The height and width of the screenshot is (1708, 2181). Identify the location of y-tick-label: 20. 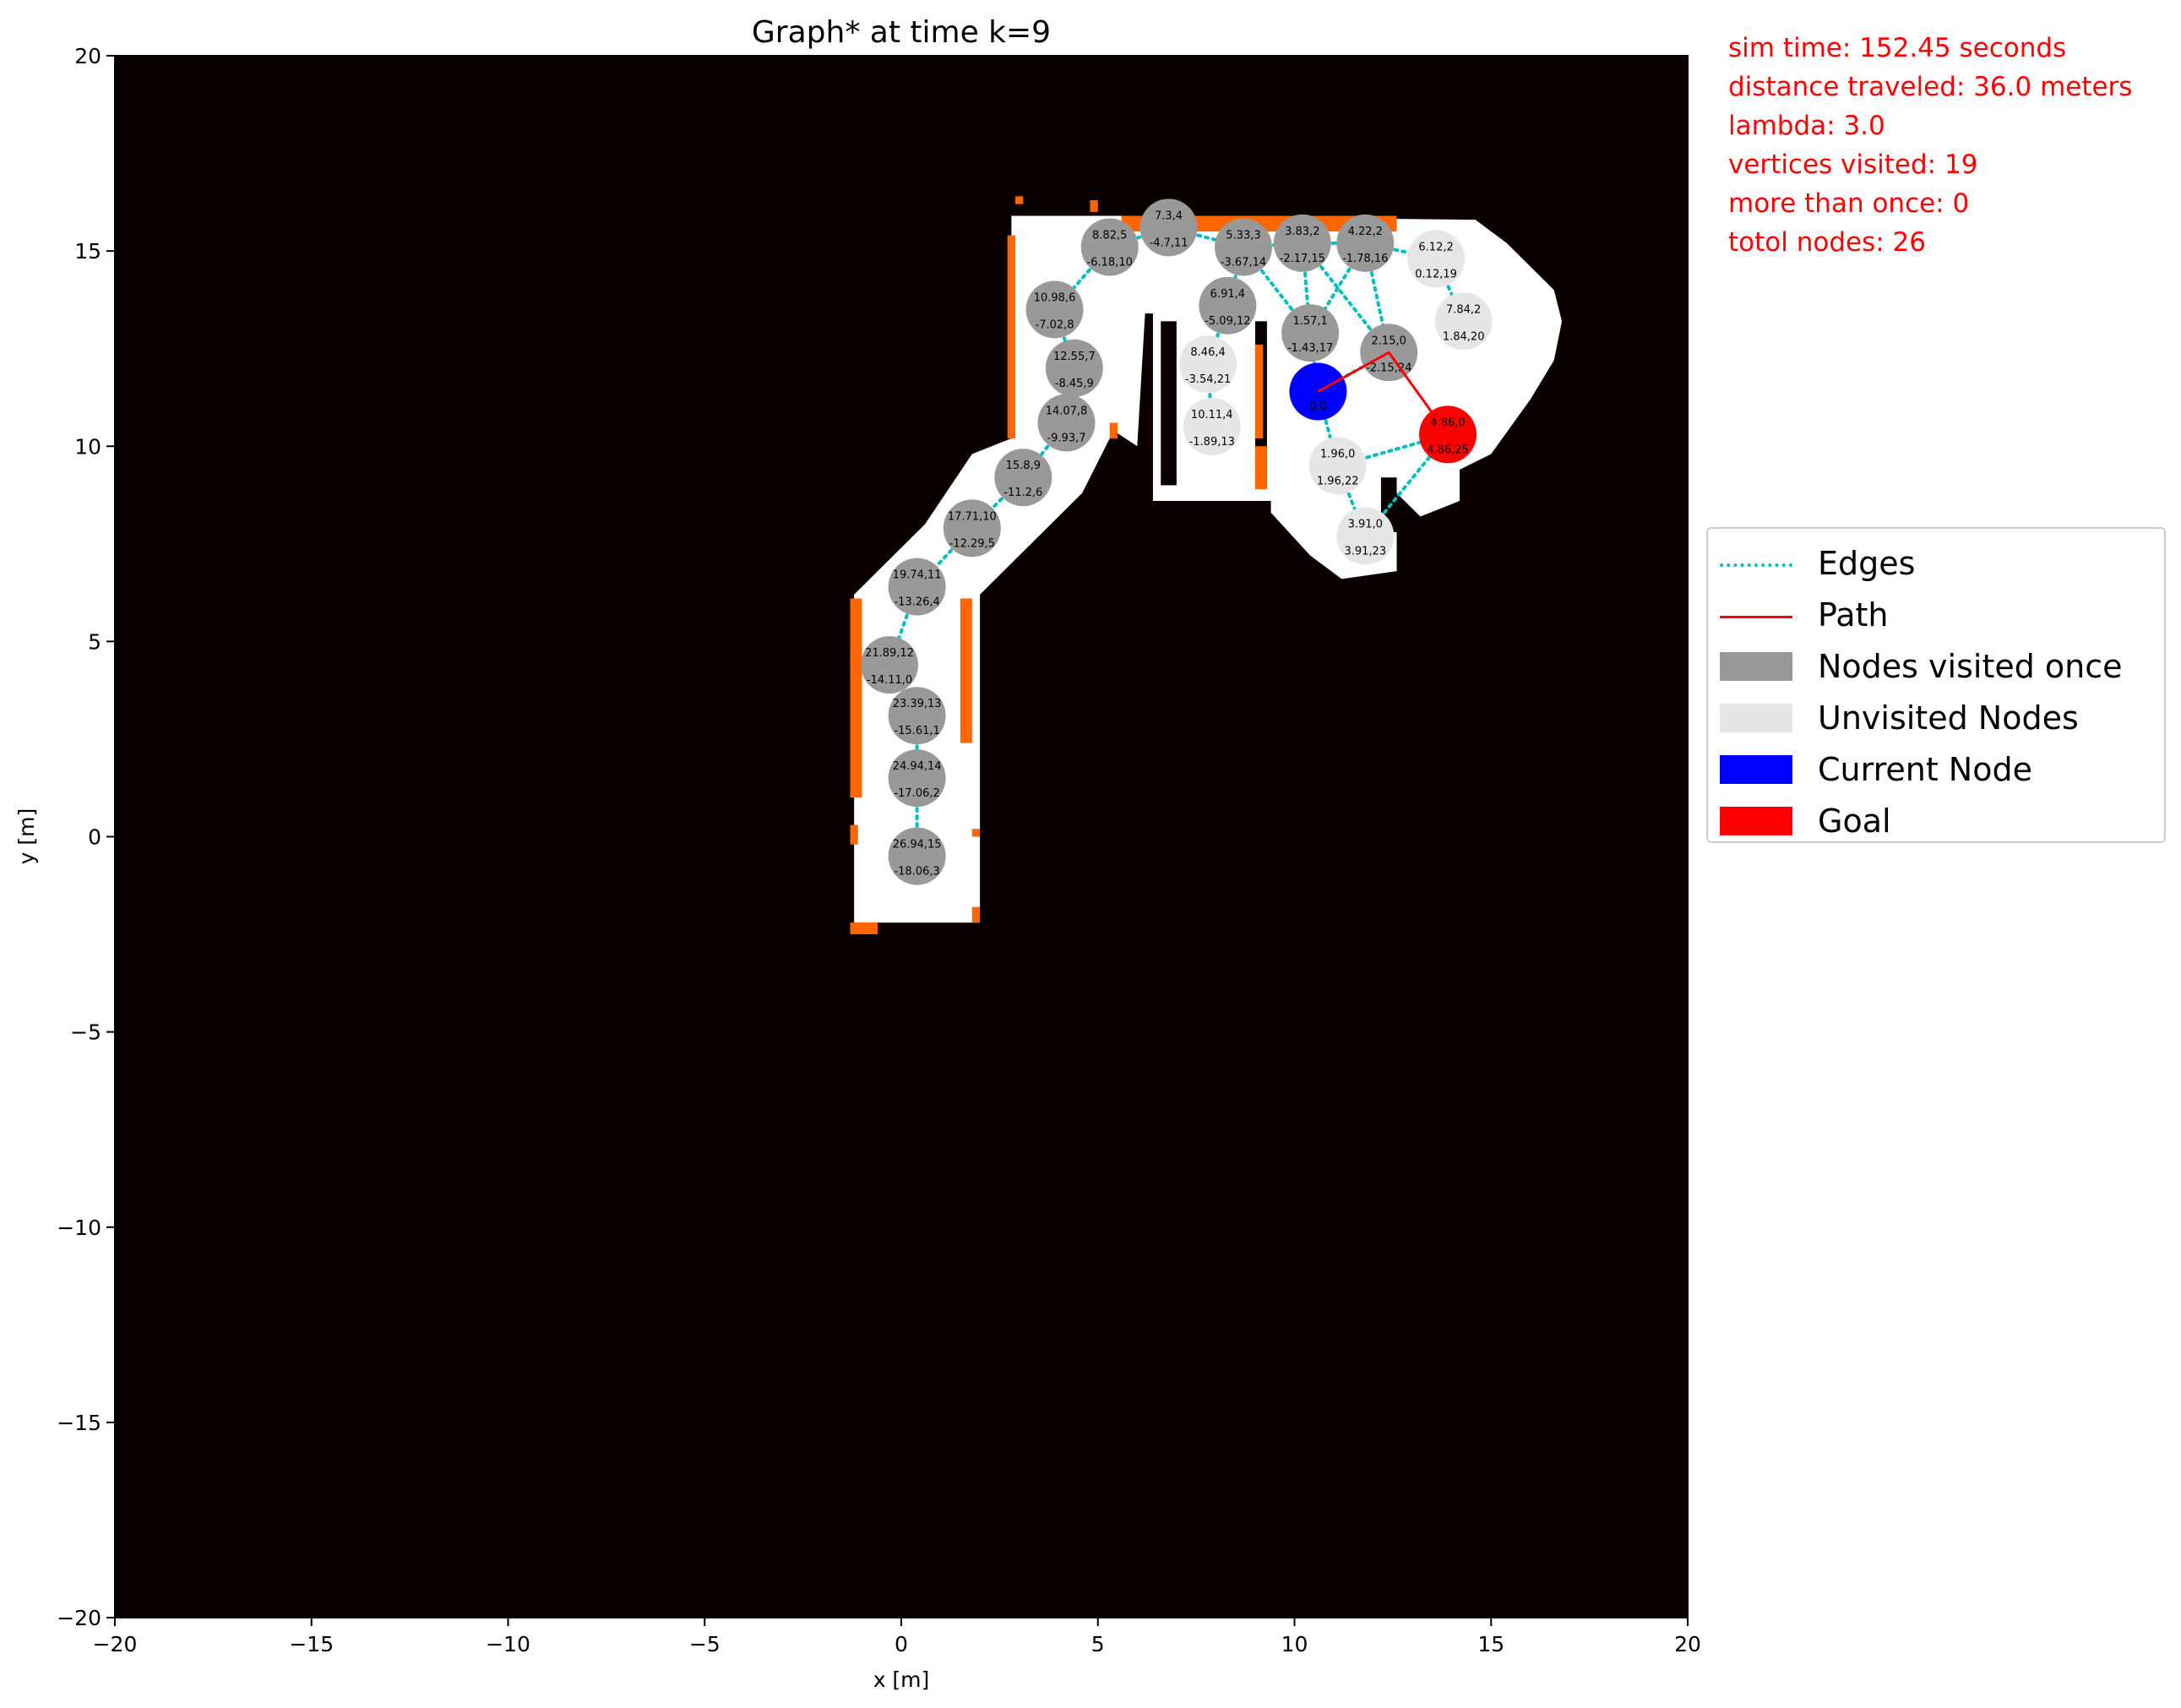
(87, 56).